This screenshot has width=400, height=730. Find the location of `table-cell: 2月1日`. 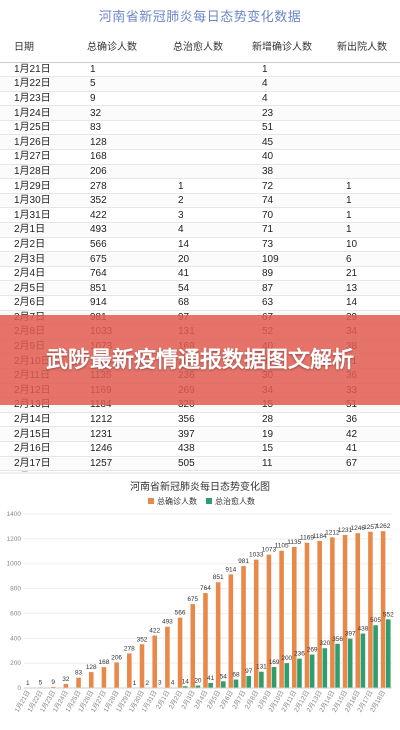

table-cell: 2月1日 is located at coordinates (34, 230).